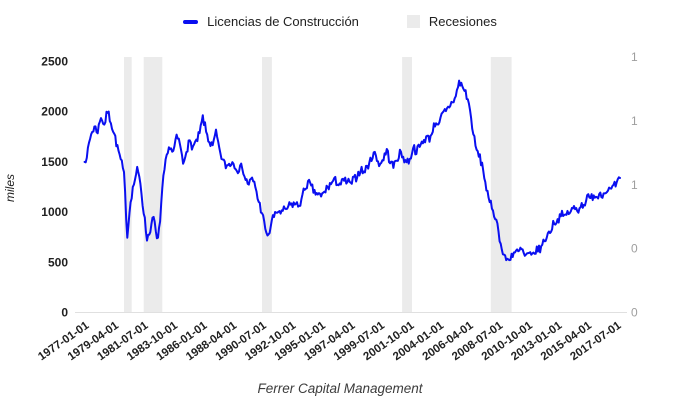 This screenshot has height=420, width=680. I want to click on y-left-tick-label: 1000, so click(54, 212).